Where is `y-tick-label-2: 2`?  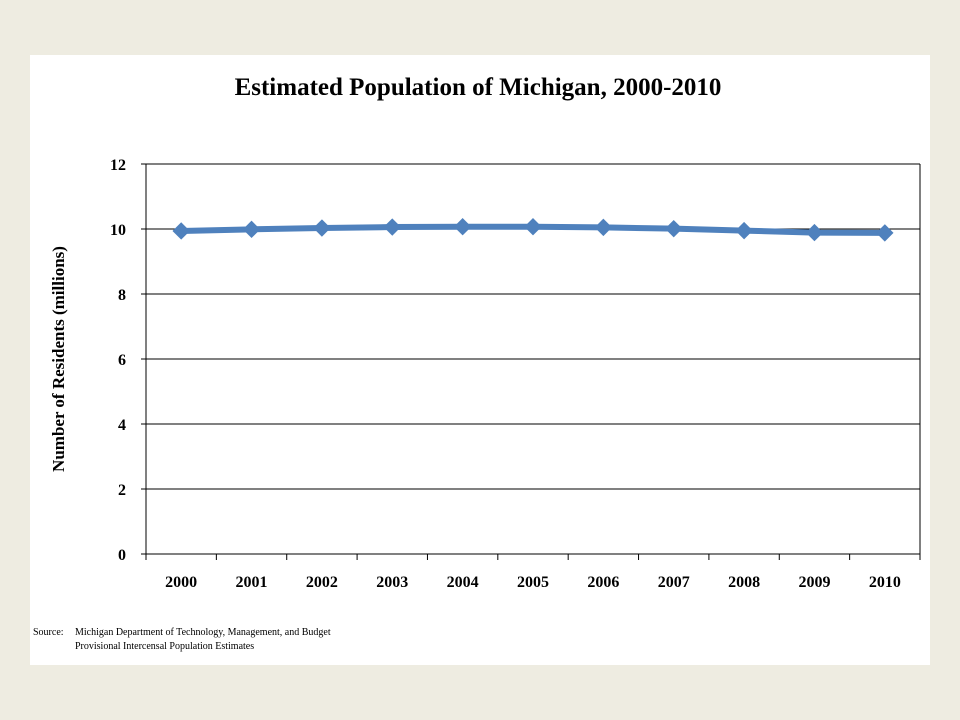 y-tick-label-2: 2 is located at coordinates (122, 490).